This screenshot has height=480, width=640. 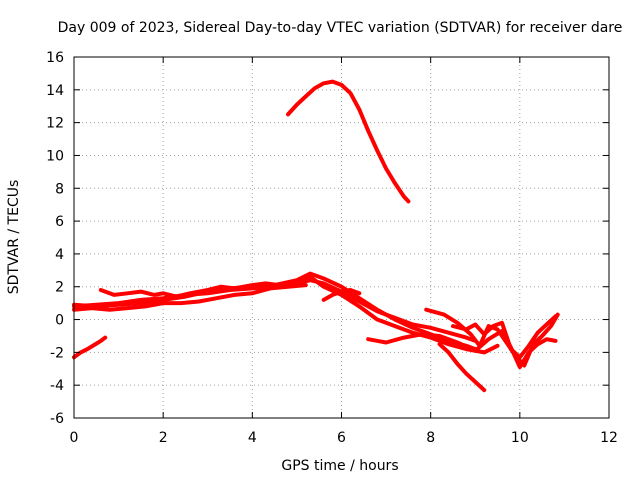 I want to click on x-tick-label: 2, so click(x=163, y=438).